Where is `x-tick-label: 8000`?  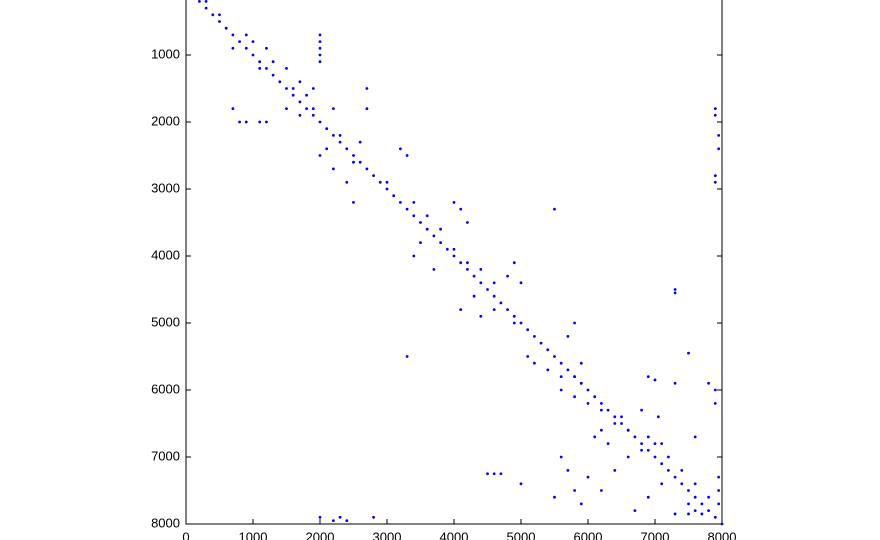
x-tick-label: 8000 is located at coordinates (722, 534).